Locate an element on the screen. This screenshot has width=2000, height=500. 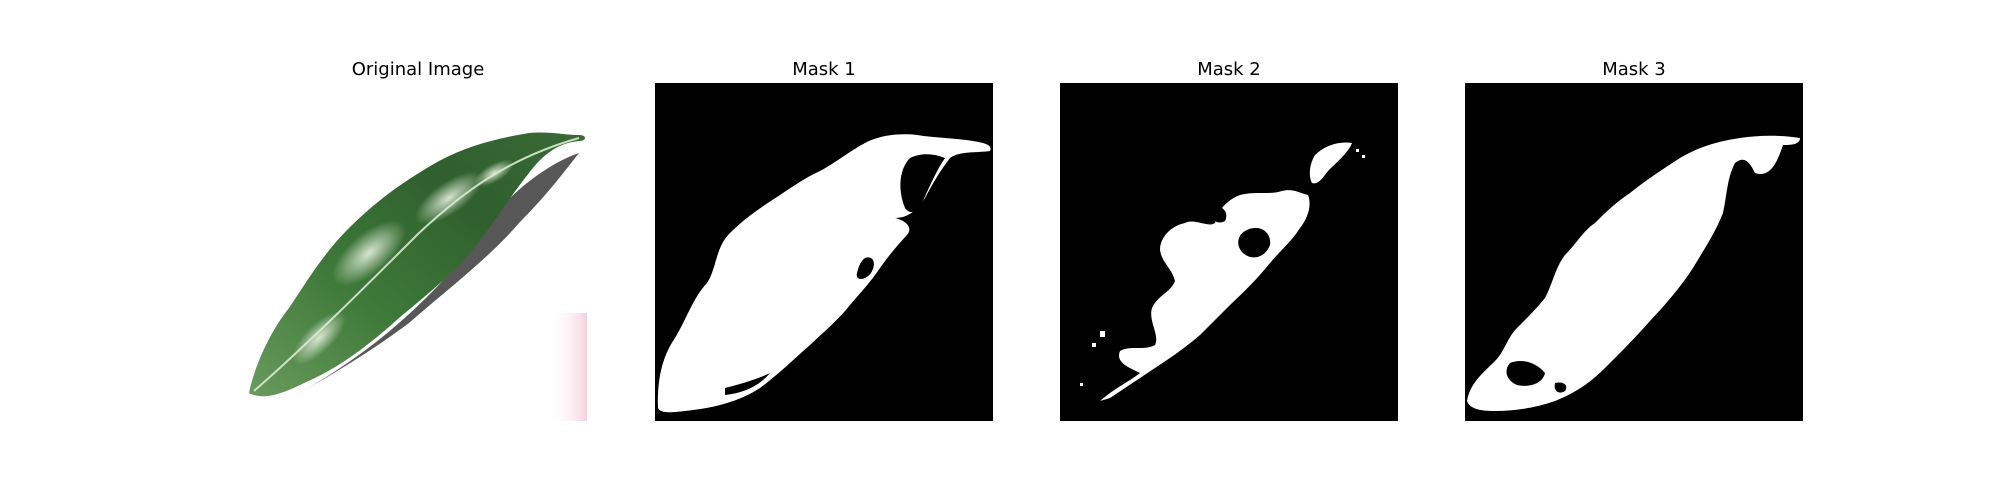
panel-title-mask-2: Mask 2 is located at coordinates (1229, 69).